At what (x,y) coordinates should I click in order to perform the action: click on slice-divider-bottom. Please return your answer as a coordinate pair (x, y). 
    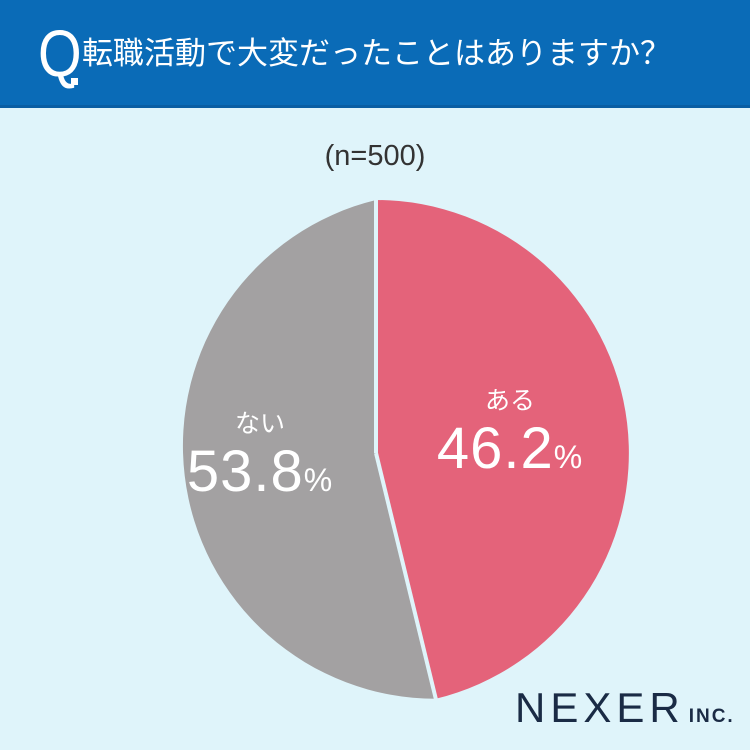
    Looking at the image, I should click on (406, 577).